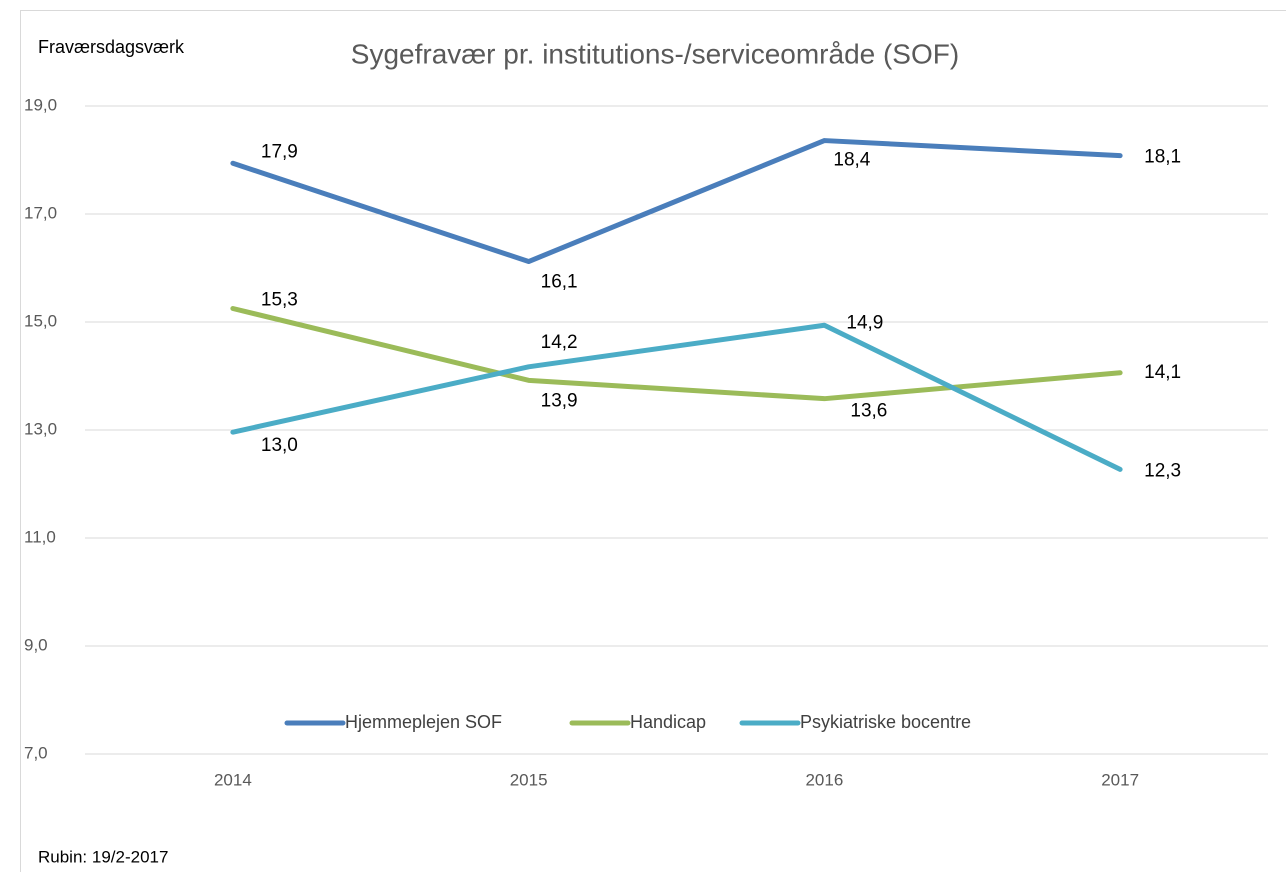 The width and height of the screenshot is (1286, 872). Describe the element at coordinates (279, 300) in the screenshot. I see `data-label: 15,3` at that location.